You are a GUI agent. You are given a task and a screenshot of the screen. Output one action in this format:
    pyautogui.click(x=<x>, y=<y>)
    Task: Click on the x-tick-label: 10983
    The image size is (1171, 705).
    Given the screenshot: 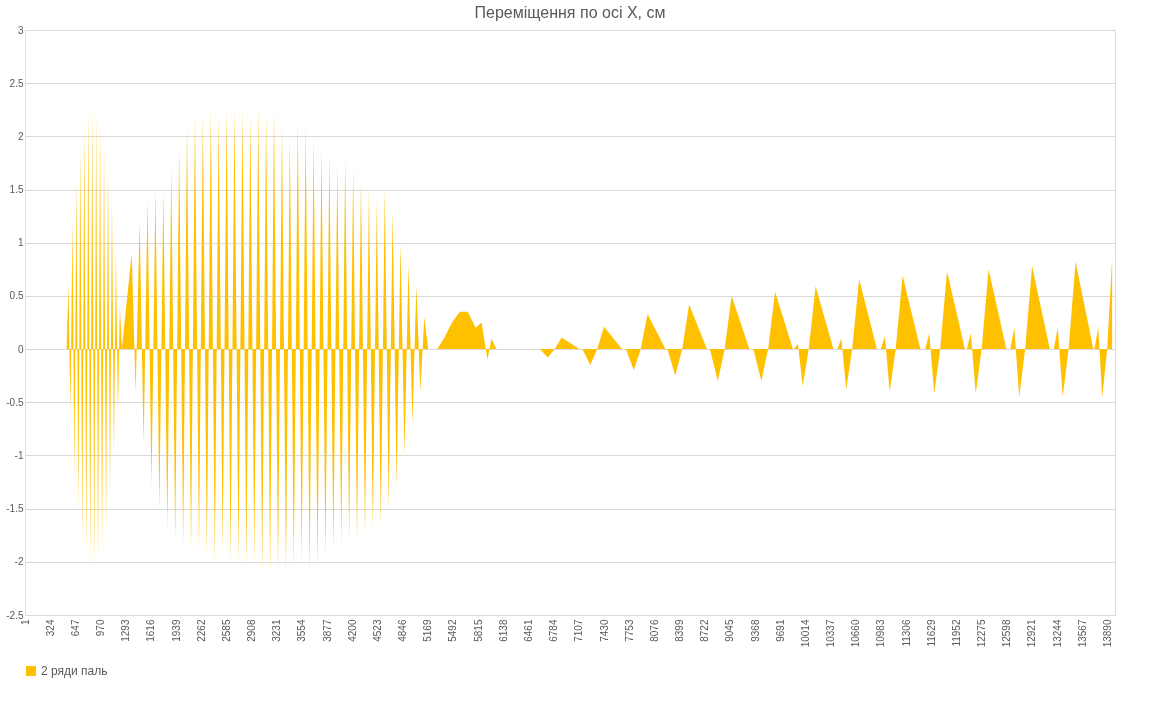 What is the action you would take?
    pyautogui.click(x=881, y=633)
    